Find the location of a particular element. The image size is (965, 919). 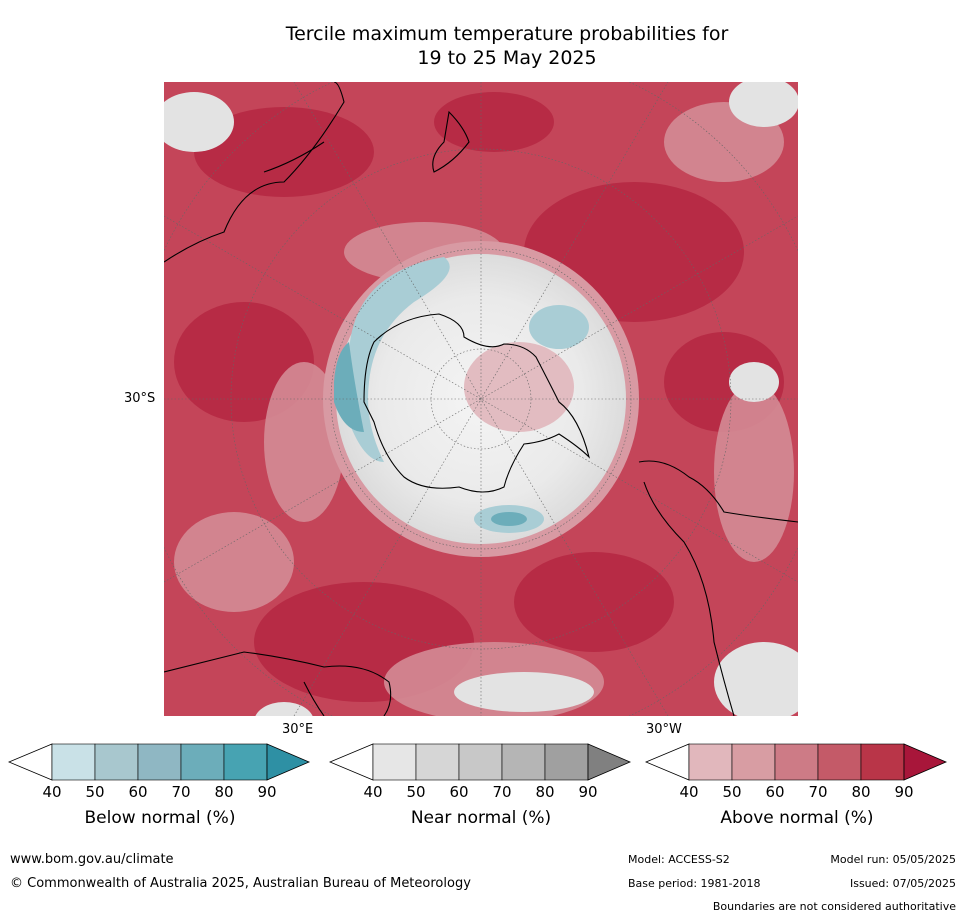

colorbar-below-normal is located at coordinates (159, 762).